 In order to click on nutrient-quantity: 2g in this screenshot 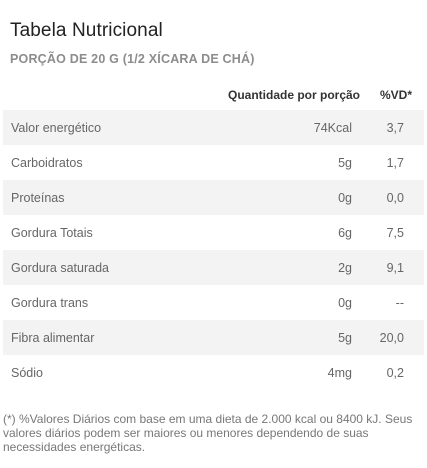, I will do `click(345, 268)`.